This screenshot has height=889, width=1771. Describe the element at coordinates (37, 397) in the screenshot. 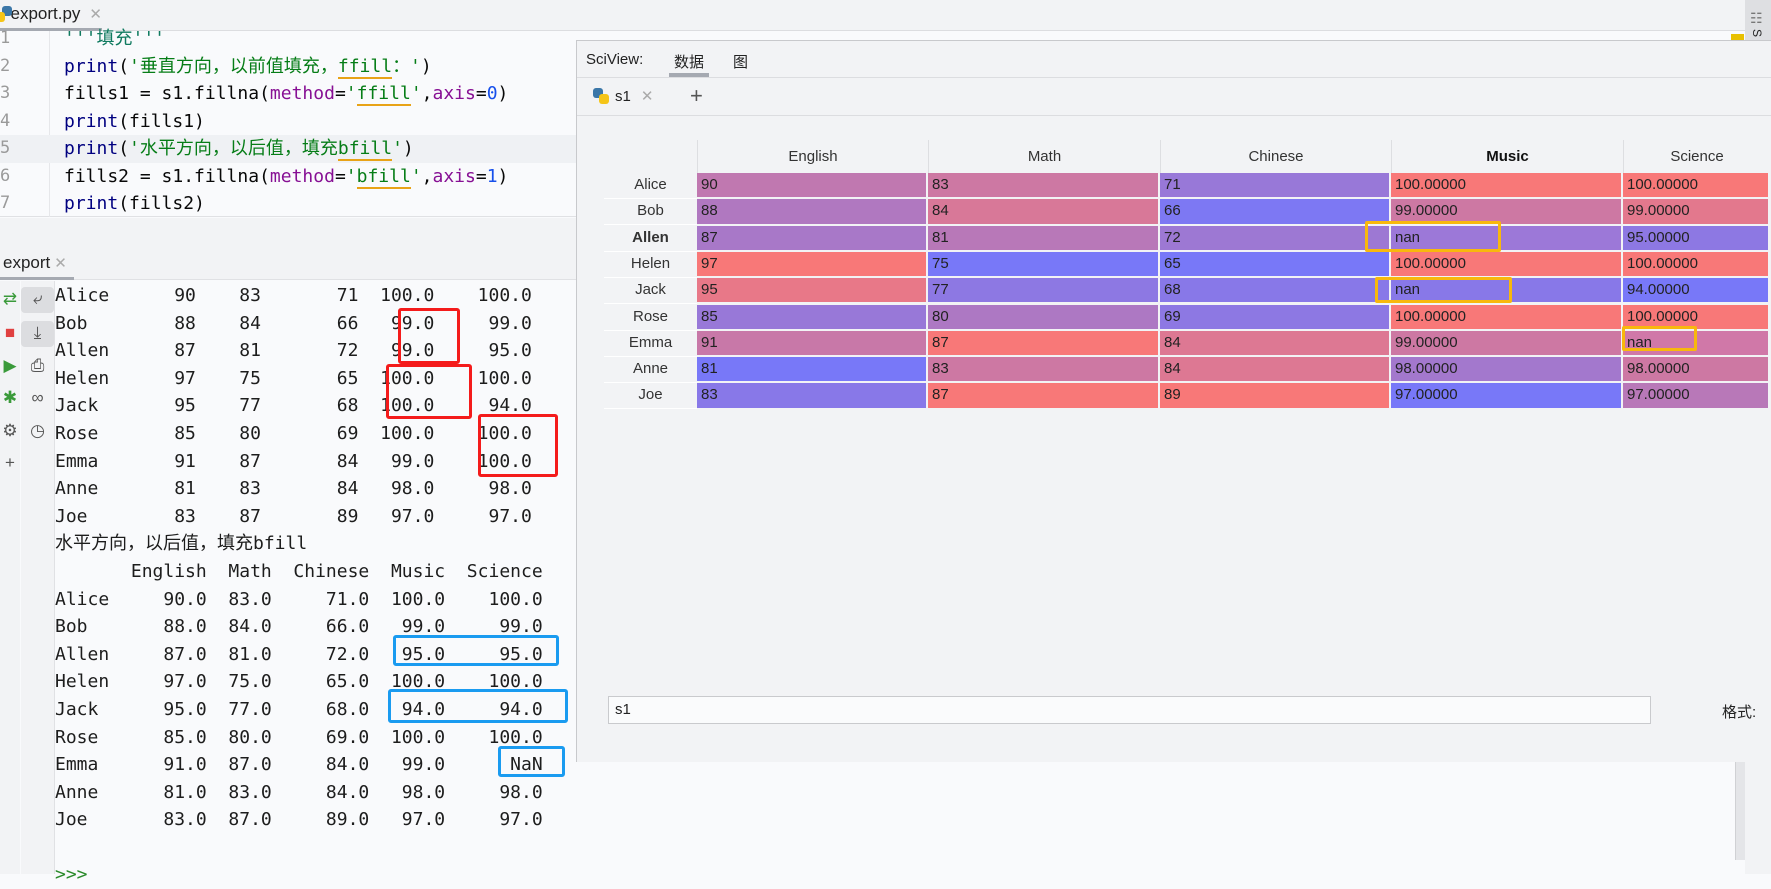

I see `glasses-icon: ∞` at that location.